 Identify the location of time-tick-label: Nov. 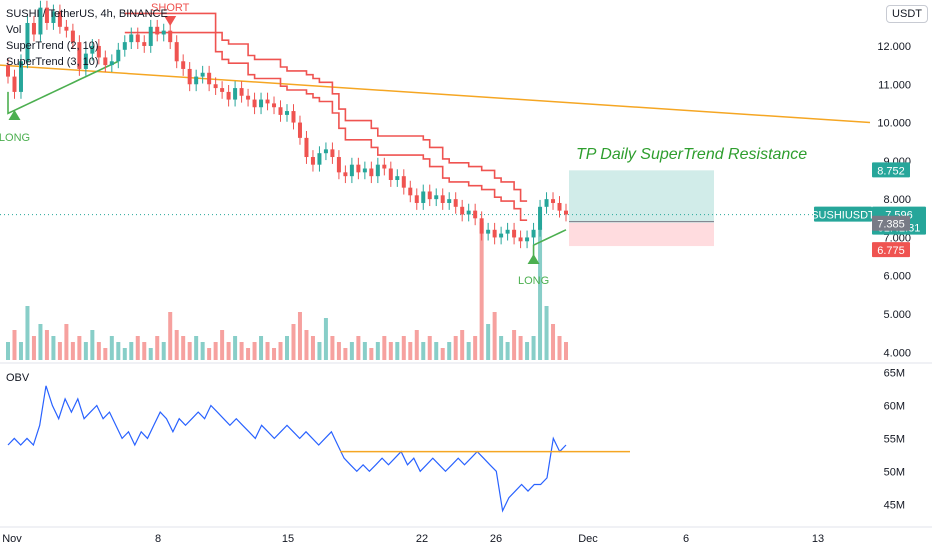
(12, 539).